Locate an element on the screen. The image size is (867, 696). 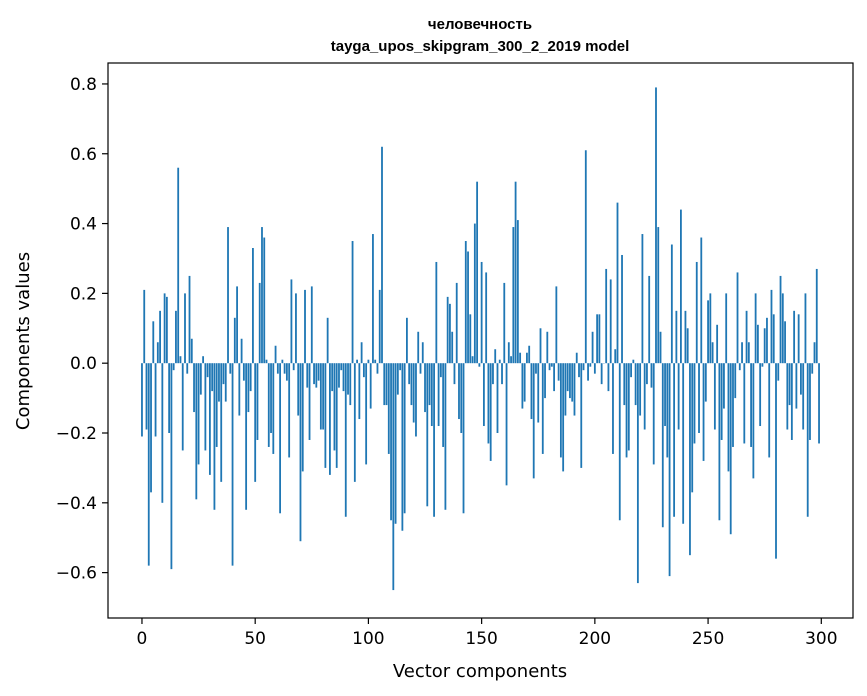
y-tick-label: −0.2 is located at coordinates (76, 434).